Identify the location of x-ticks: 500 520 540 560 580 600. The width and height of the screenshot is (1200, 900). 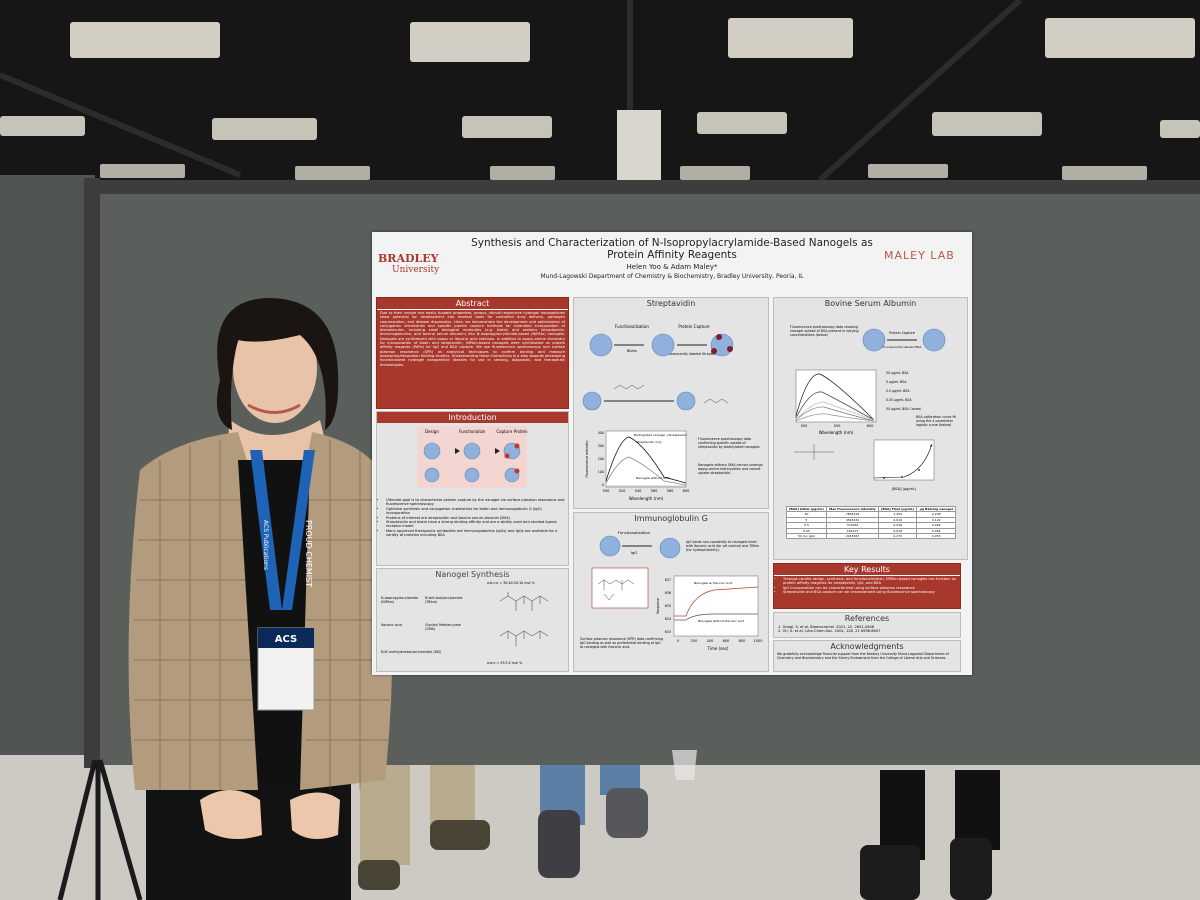
(646, 491).